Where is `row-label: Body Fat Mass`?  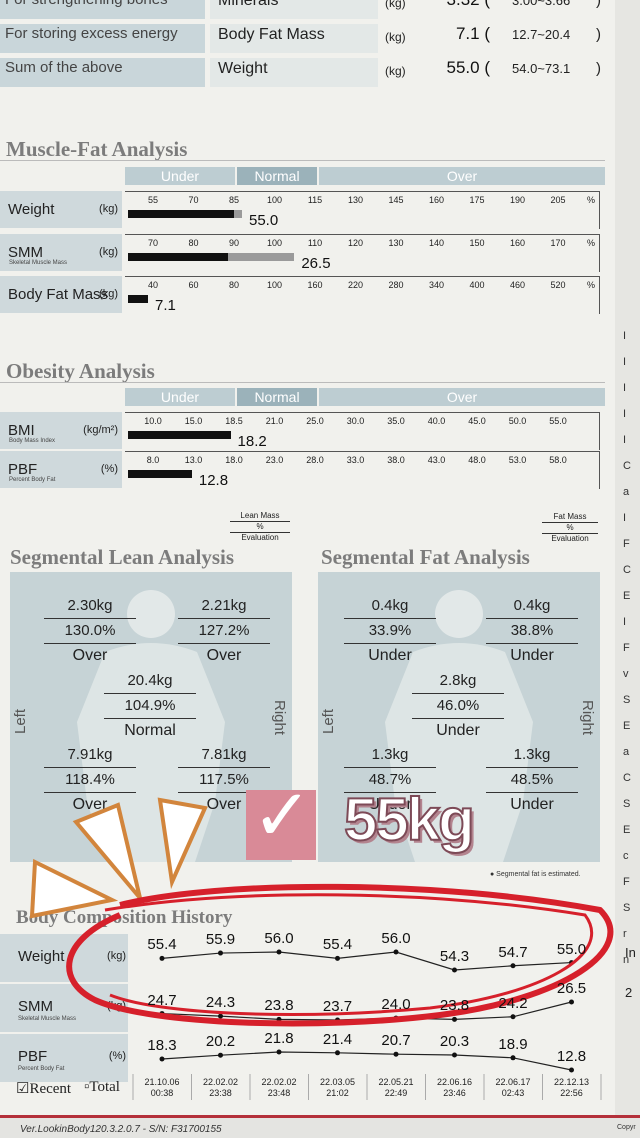 row-label: Body Fat Mass is located at coordinates (58, 294).